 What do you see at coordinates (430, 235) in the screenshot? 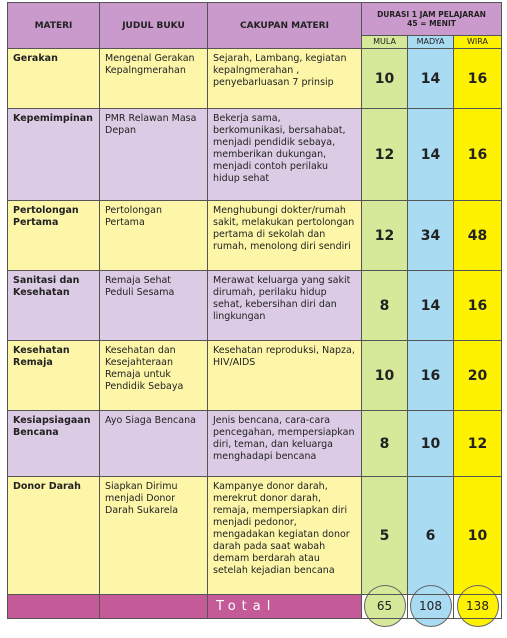
I see `duration-cell: 34` at bounding box center [430, 235].